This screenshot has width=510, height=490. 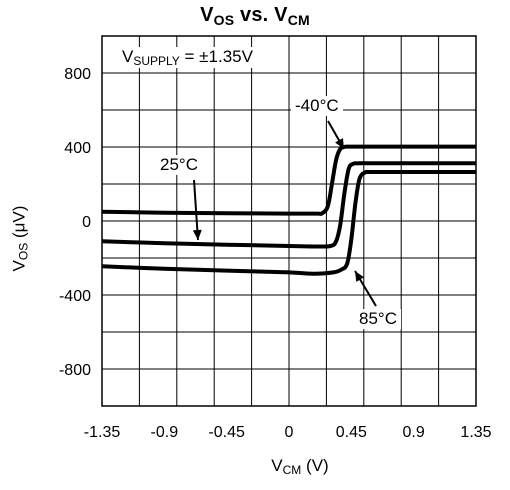 I want to click on y-tick-label: 400, so click(x=77, y=148).